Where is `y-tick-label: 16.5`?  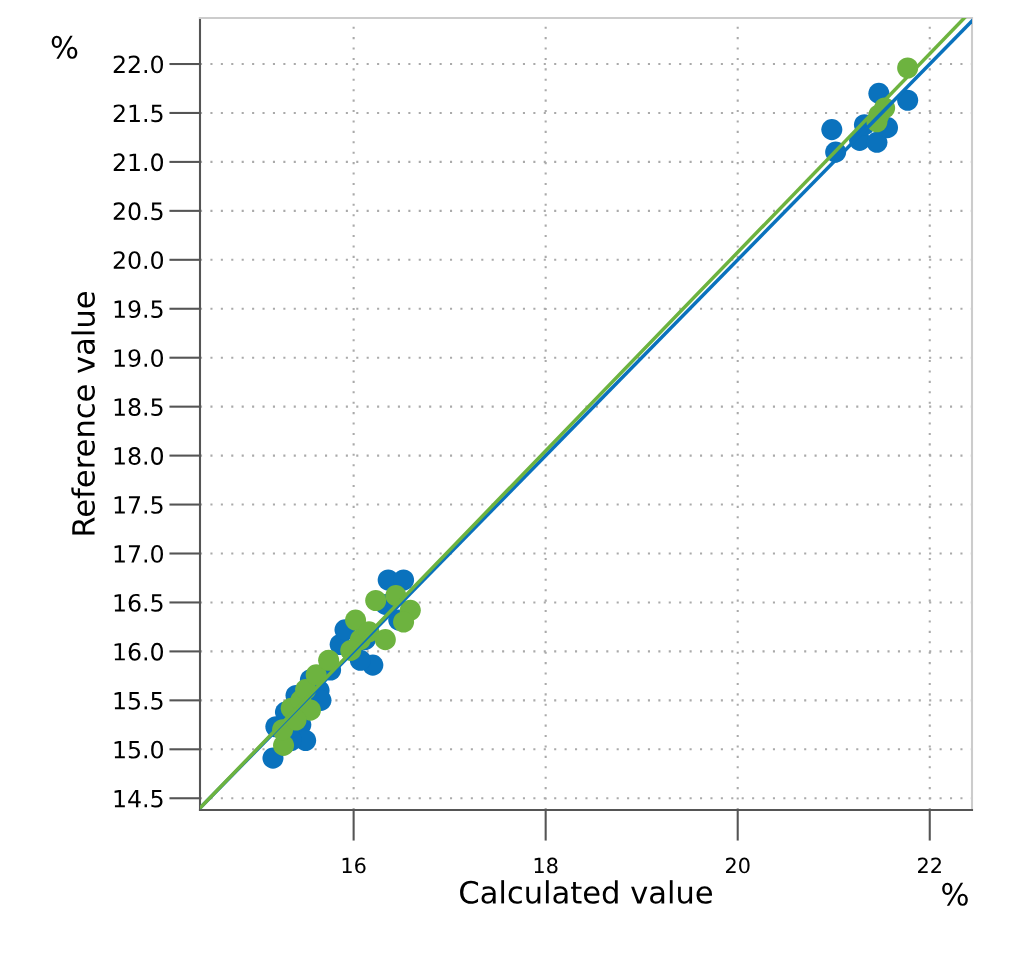
y-tick-label: 16.5 is located at coordinates (138, 602).